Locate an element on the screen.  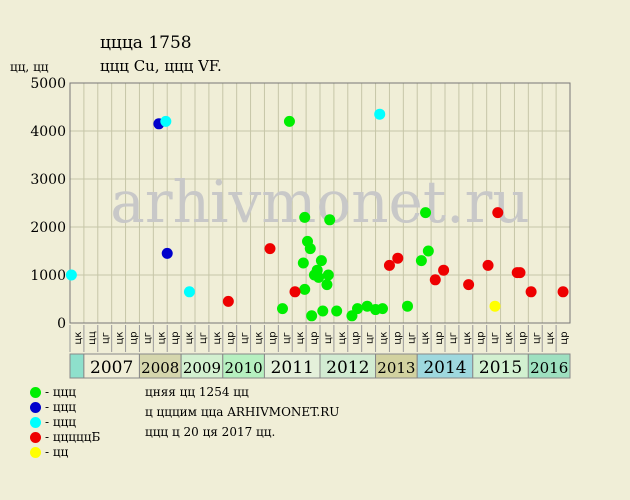
note-total: цняя цц 1254 цц is located at coordinates (197, 392).